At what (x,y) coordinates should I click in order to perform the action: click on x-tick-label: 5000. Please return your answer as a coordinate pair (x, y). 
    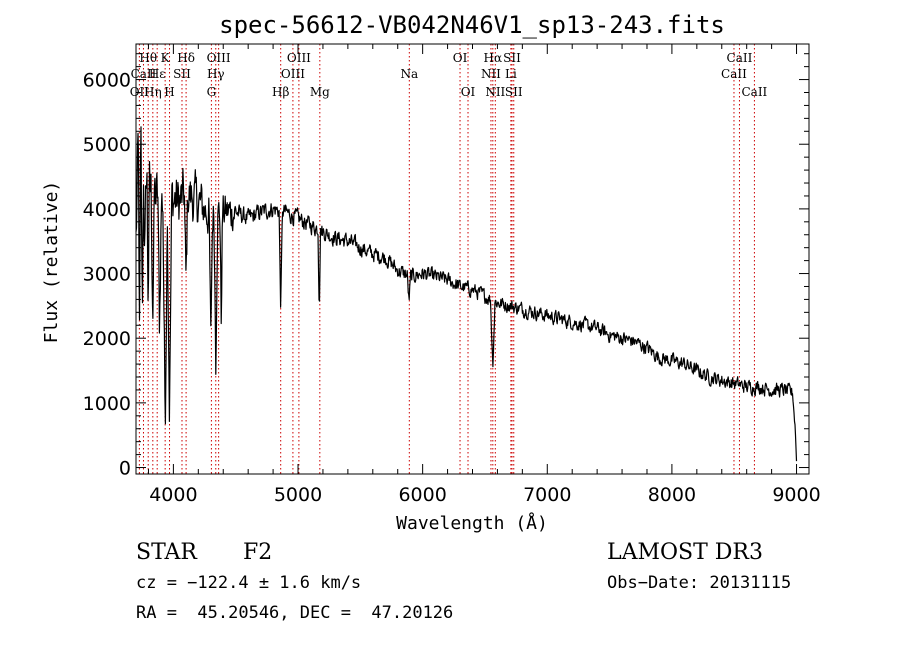
    Looking at the image, I should click on (298, 495).